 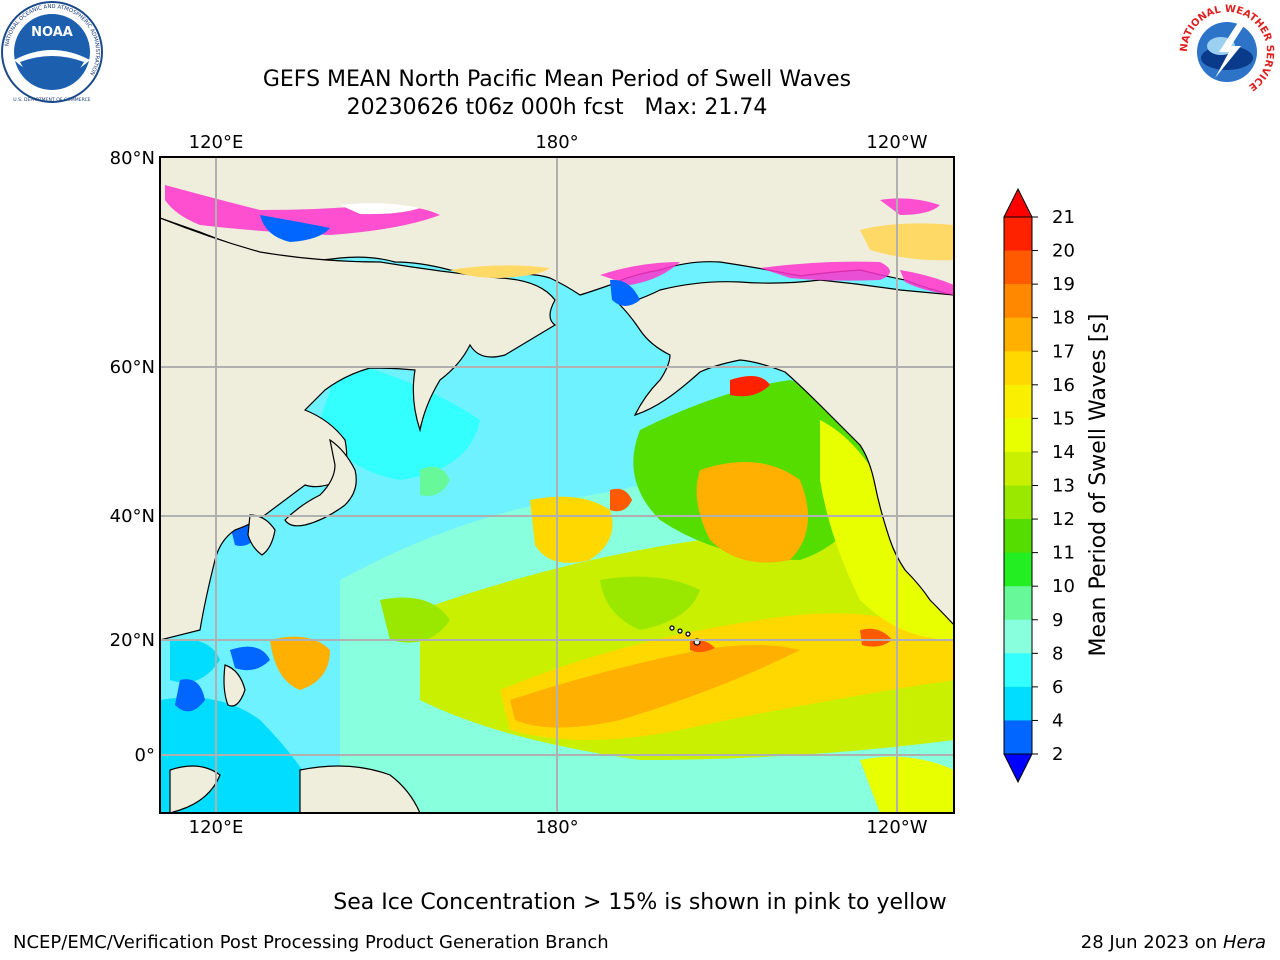 What do you see at coordinates (132, 158) in the screenshot?
I see `lat-label: 80°N` at bounding box center [132, 158].